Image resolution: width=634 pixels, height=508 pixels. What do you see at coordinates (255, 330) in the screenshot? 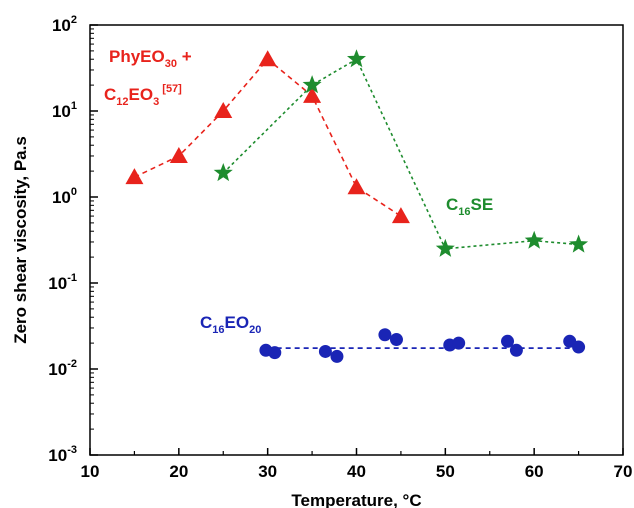
I see `label-segment: 20` at bounding box center [255, 330].